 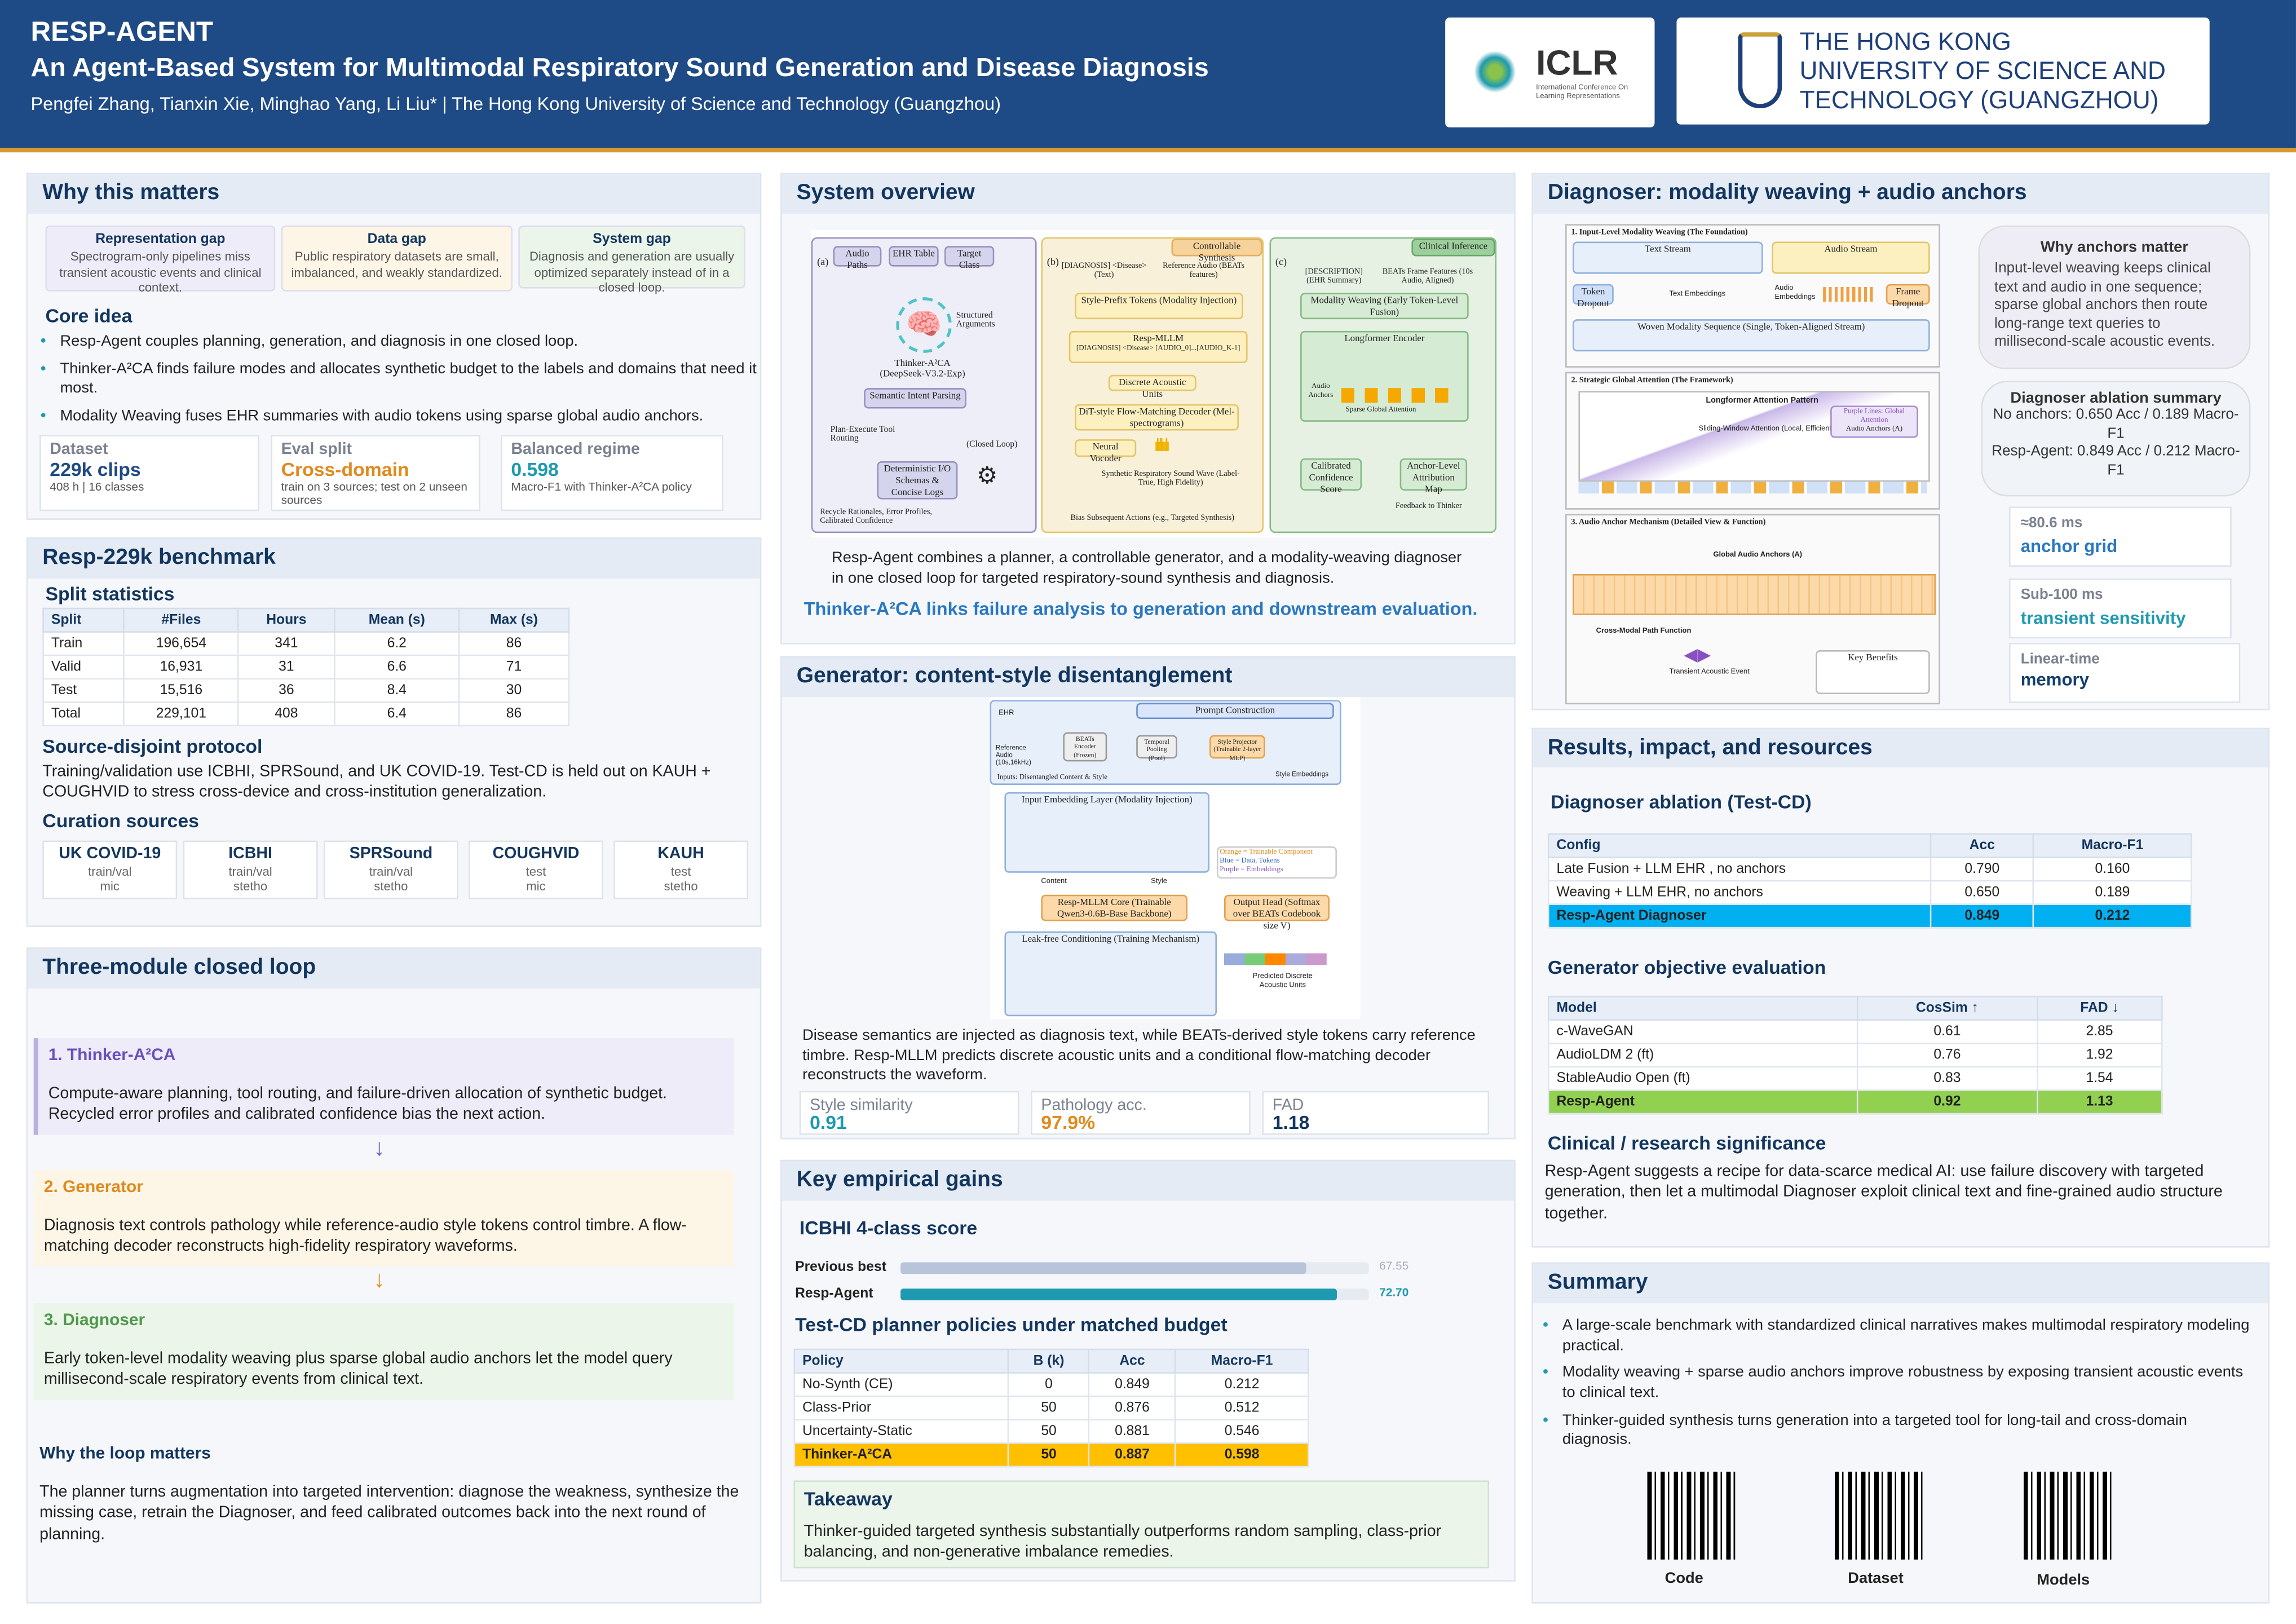 What do you see at coordinates (2067, 1515) in the screenshot?
I see `qr-code-models-icon` at bounding box center [2067, 1515].